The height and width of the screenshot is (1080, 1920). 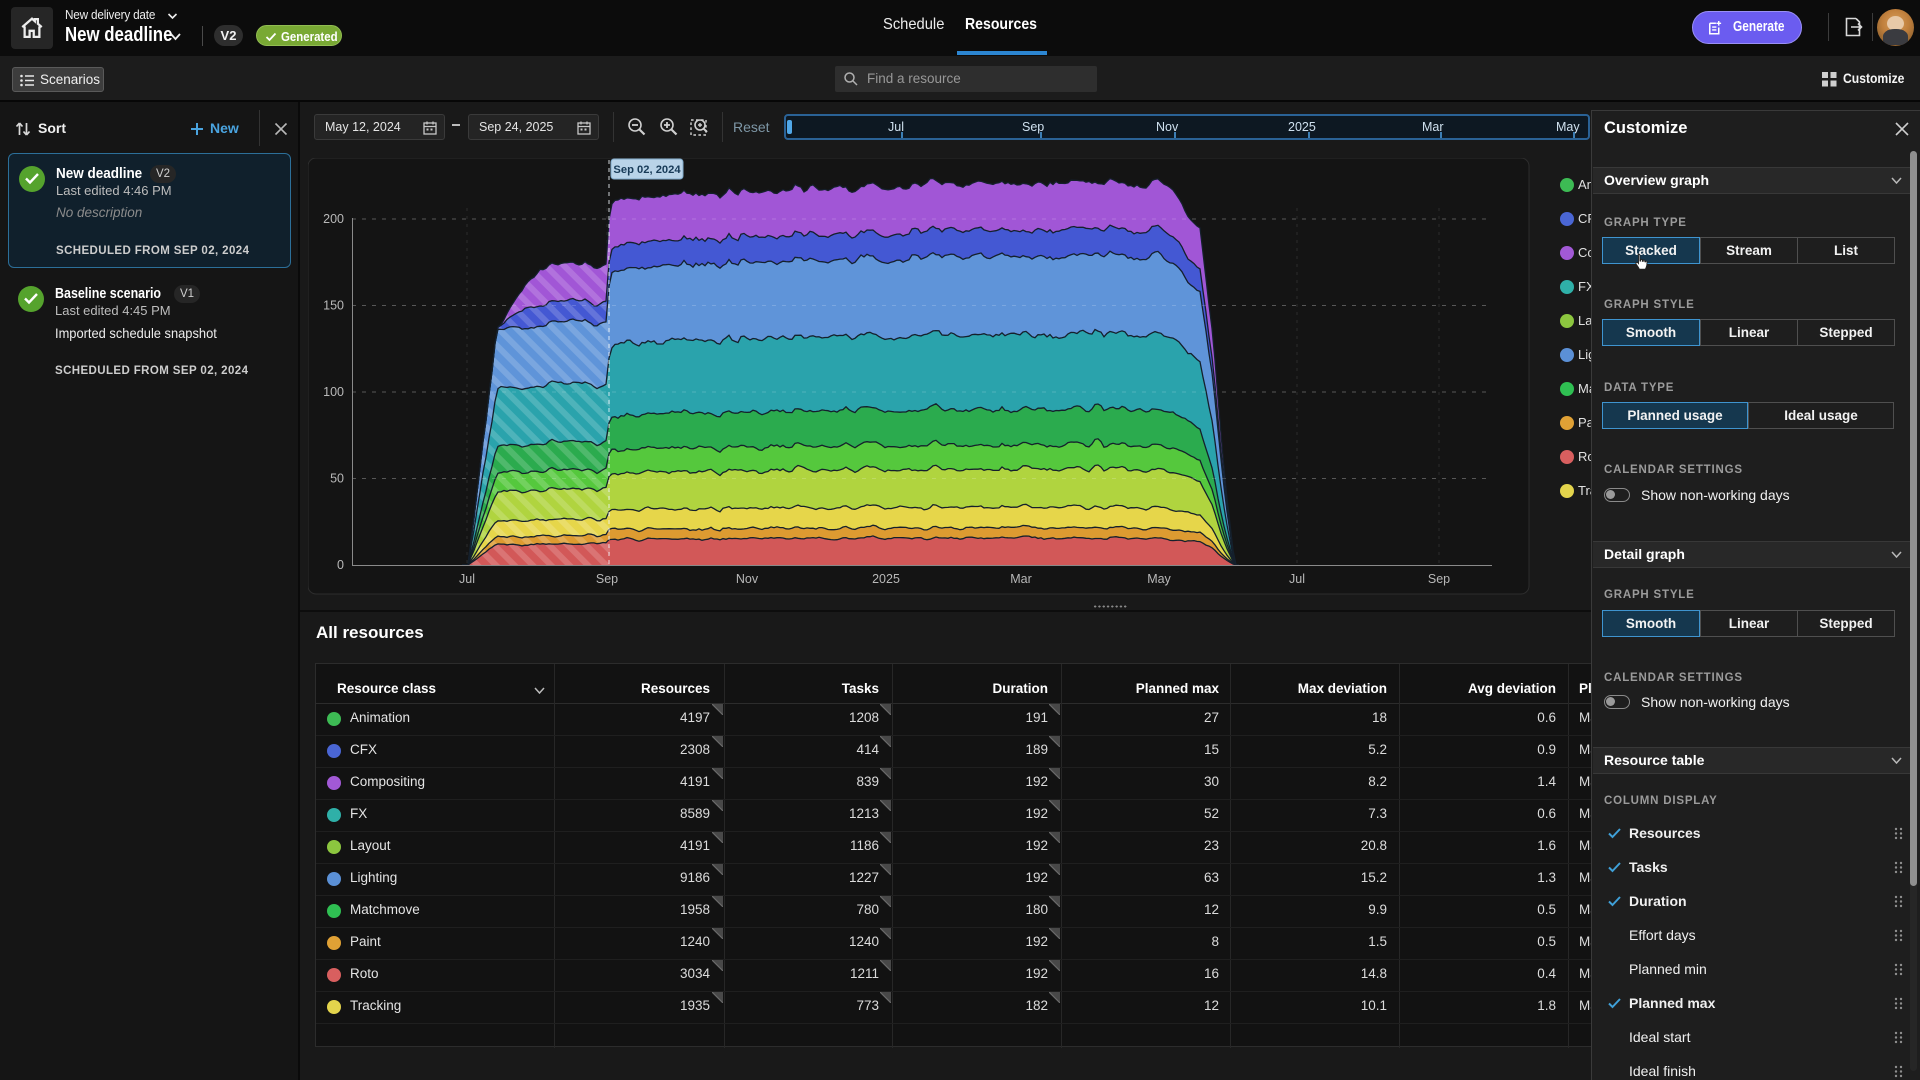 What do you see at coordinates (1021, 579) in the screenshot?
I see `svg-text: Mar` at bounding box center [1021, 579].